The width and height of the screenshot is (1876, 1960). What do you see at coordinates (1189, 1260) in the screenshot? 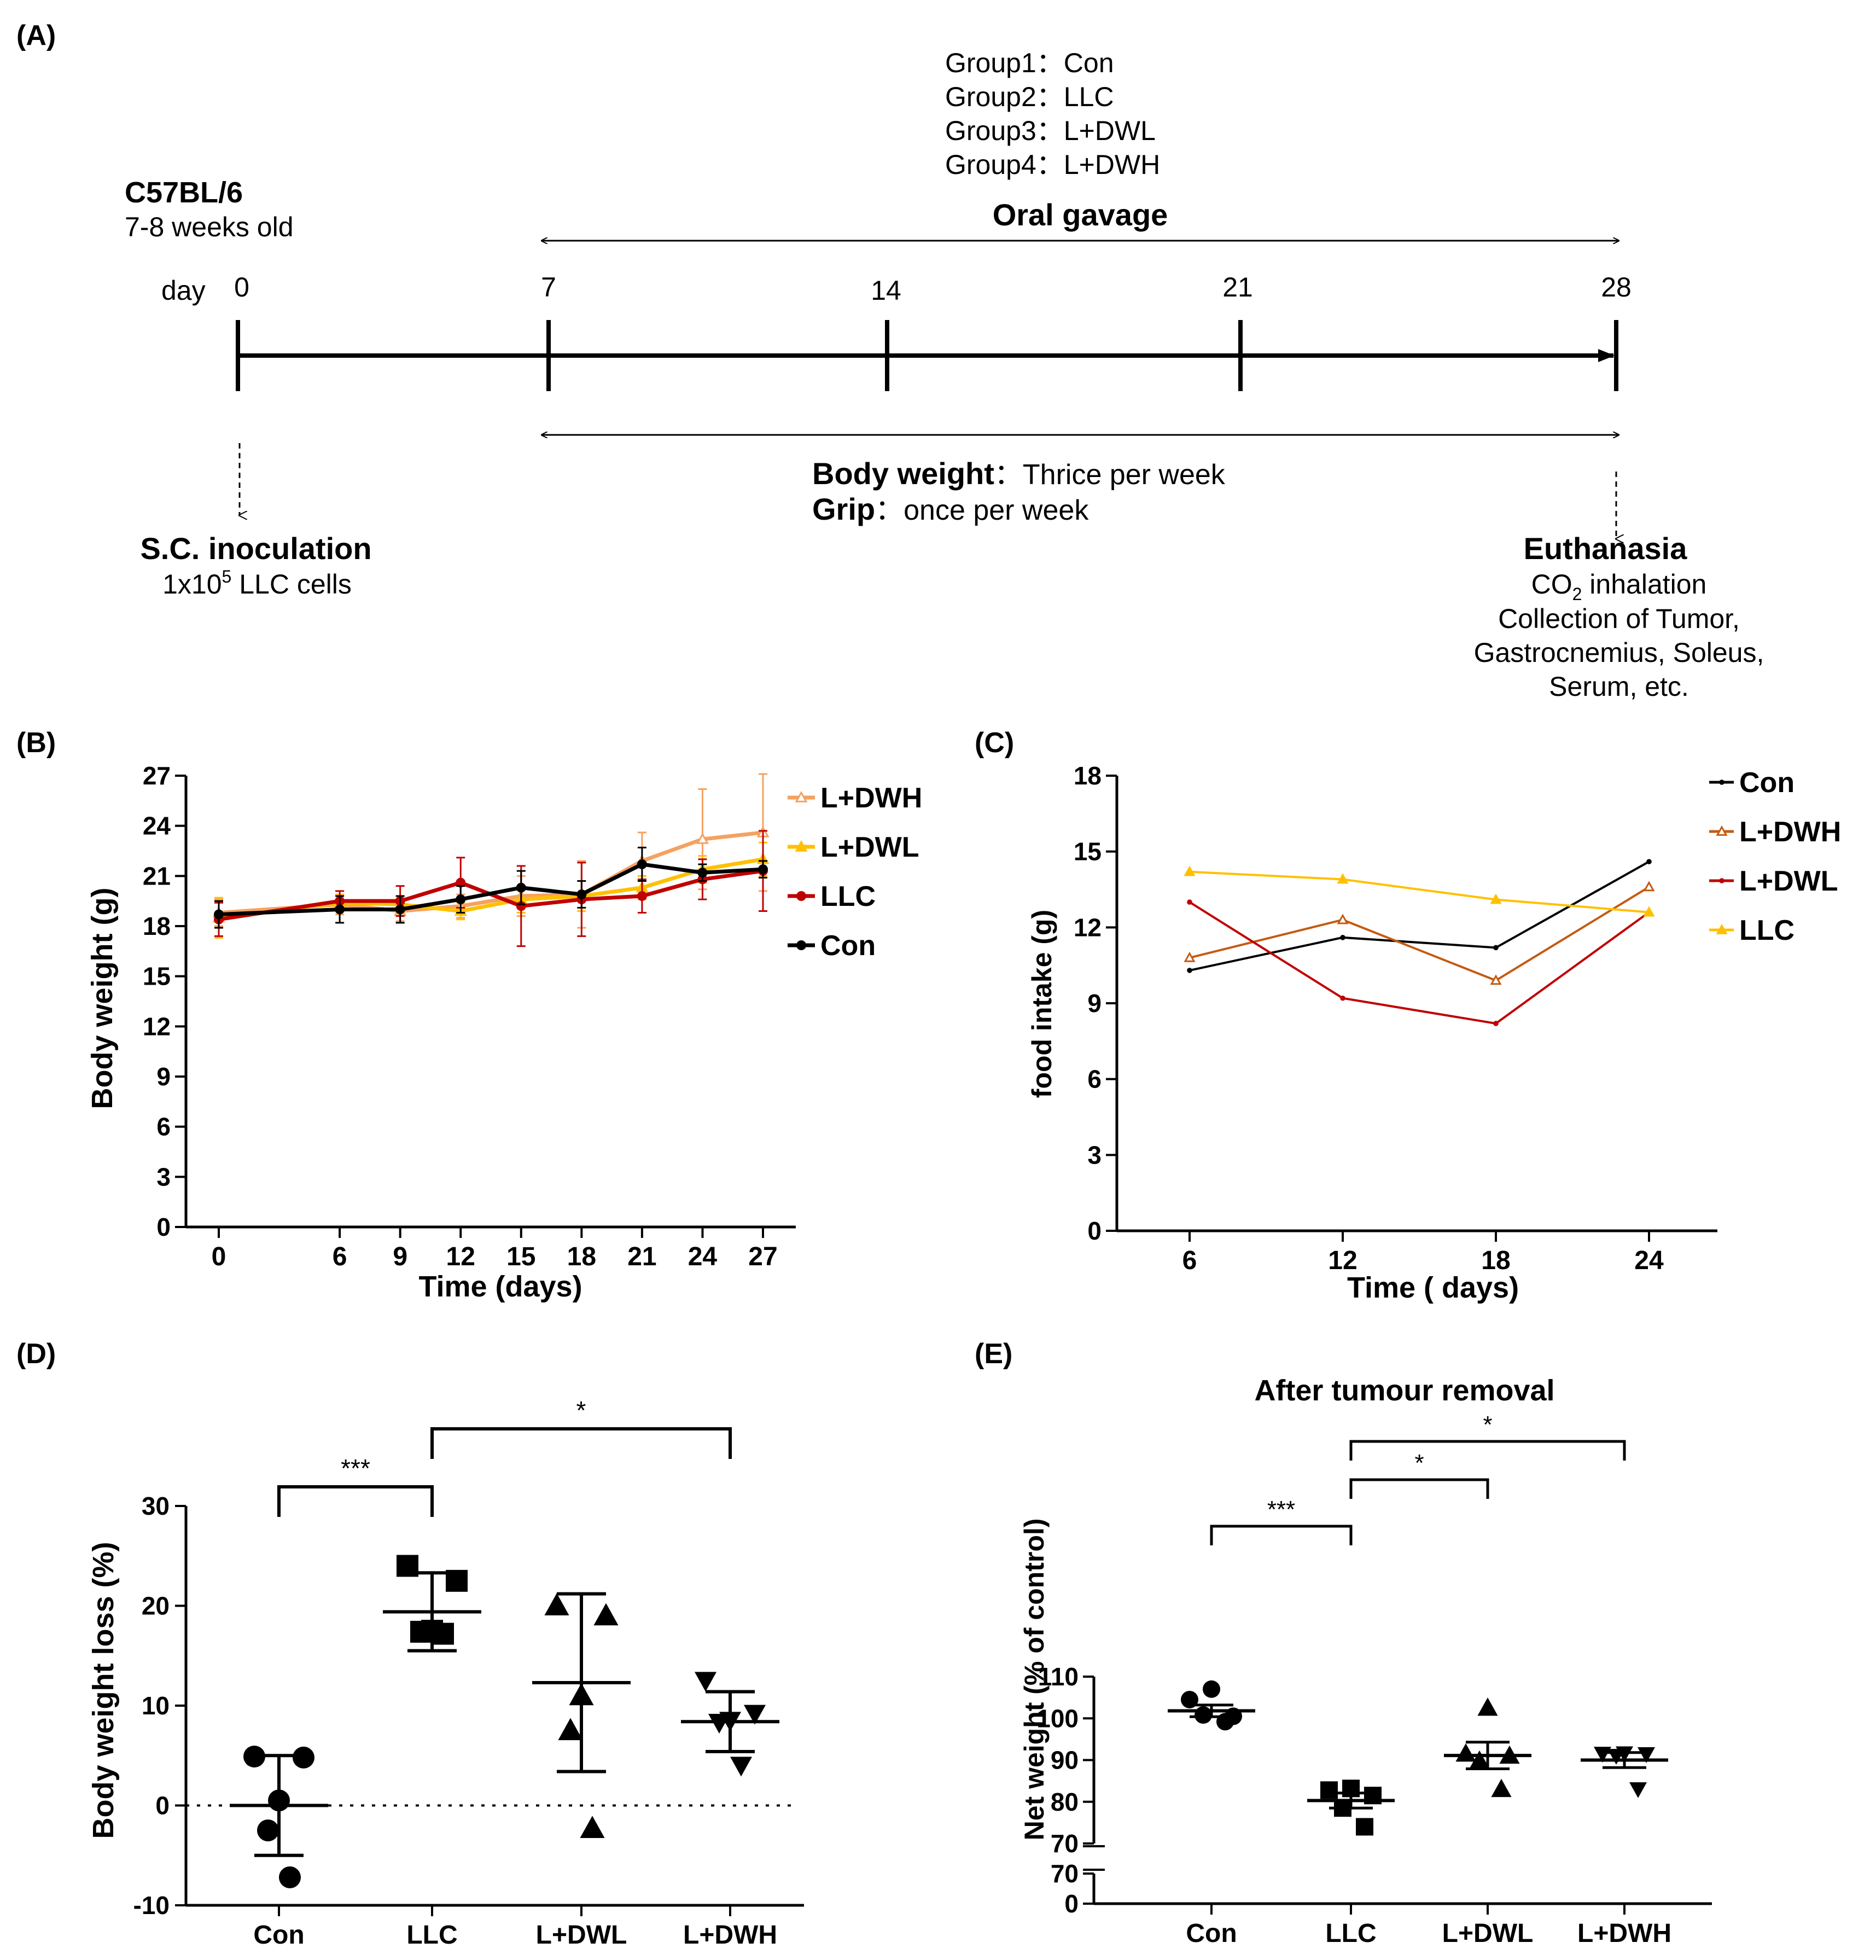
I see `panel-c-xtick-label: 6` at bounding box center [1189, 1260].